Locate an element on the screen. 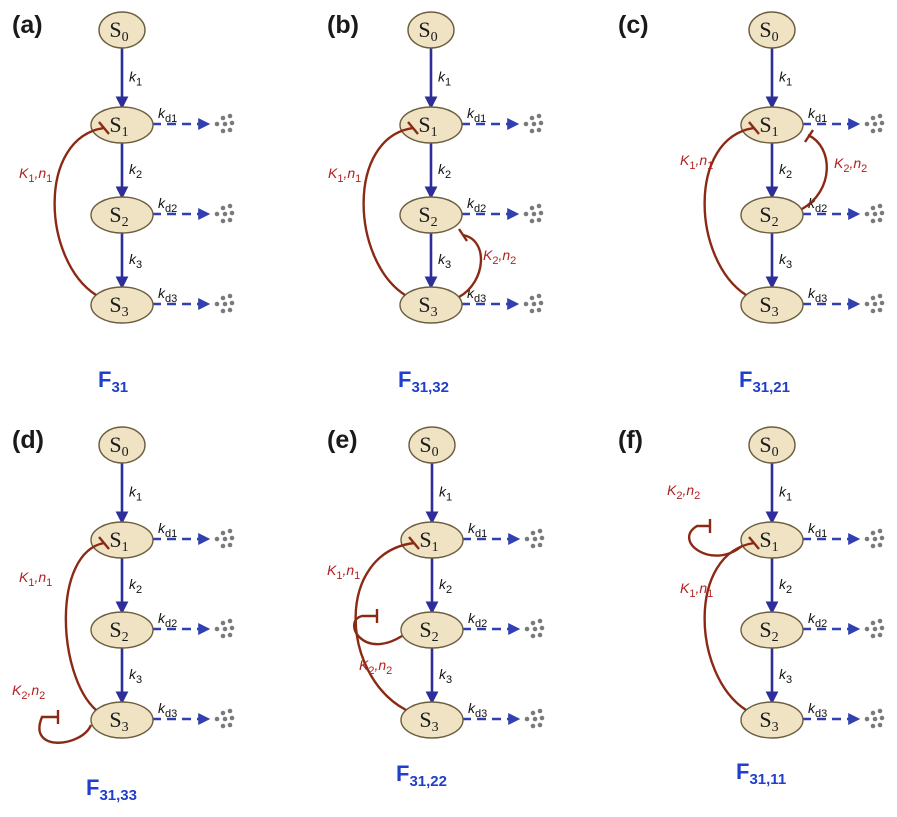  state-label-s0: S0 is located at coordinates (768, 446).